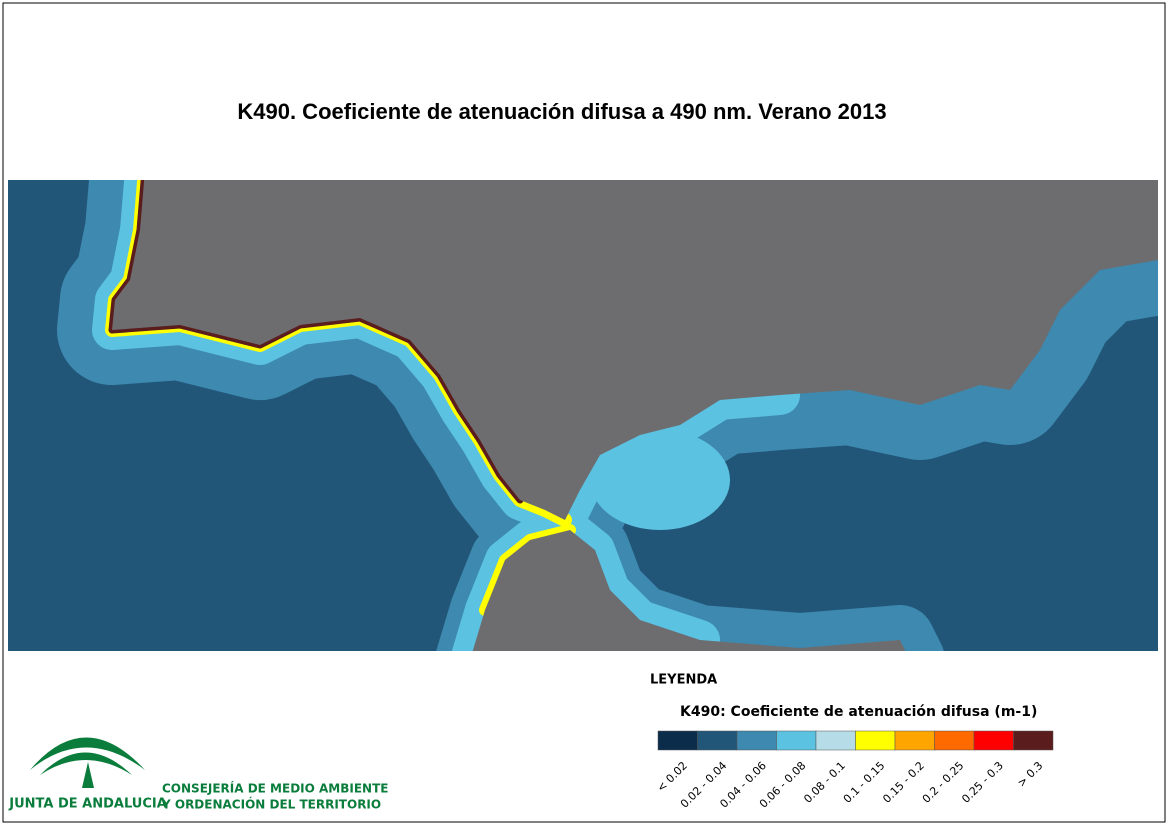 Image resolution: width=1170 pixels, height=831 pixels. I want to click on logo-line: CONSEJERÍA DE MEDIO AMBIENTE, so click(275, 788).